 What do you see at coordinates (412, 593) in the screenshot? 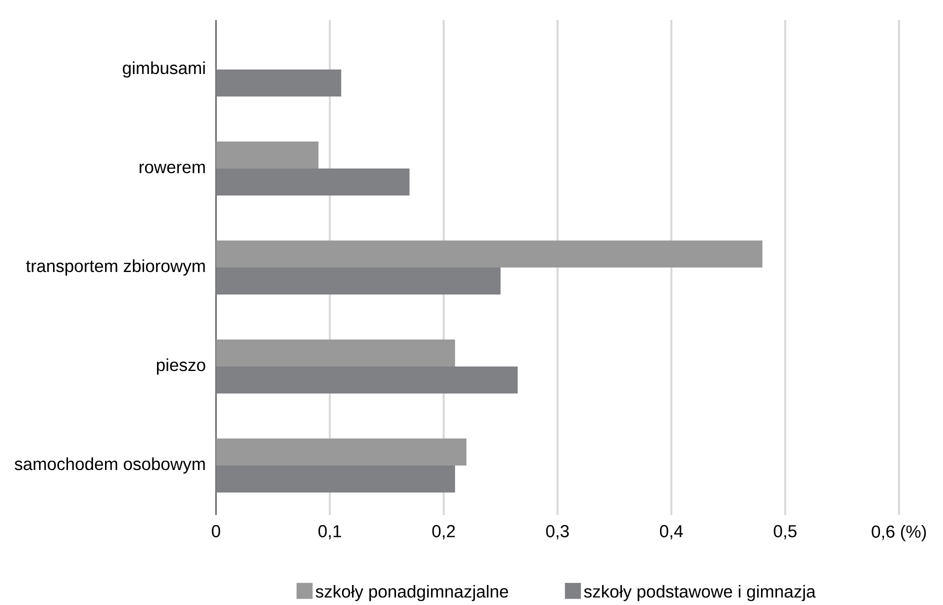
I see `legend-label: szkoły ponadgimnazjalne` at bounding box center [412, 593].